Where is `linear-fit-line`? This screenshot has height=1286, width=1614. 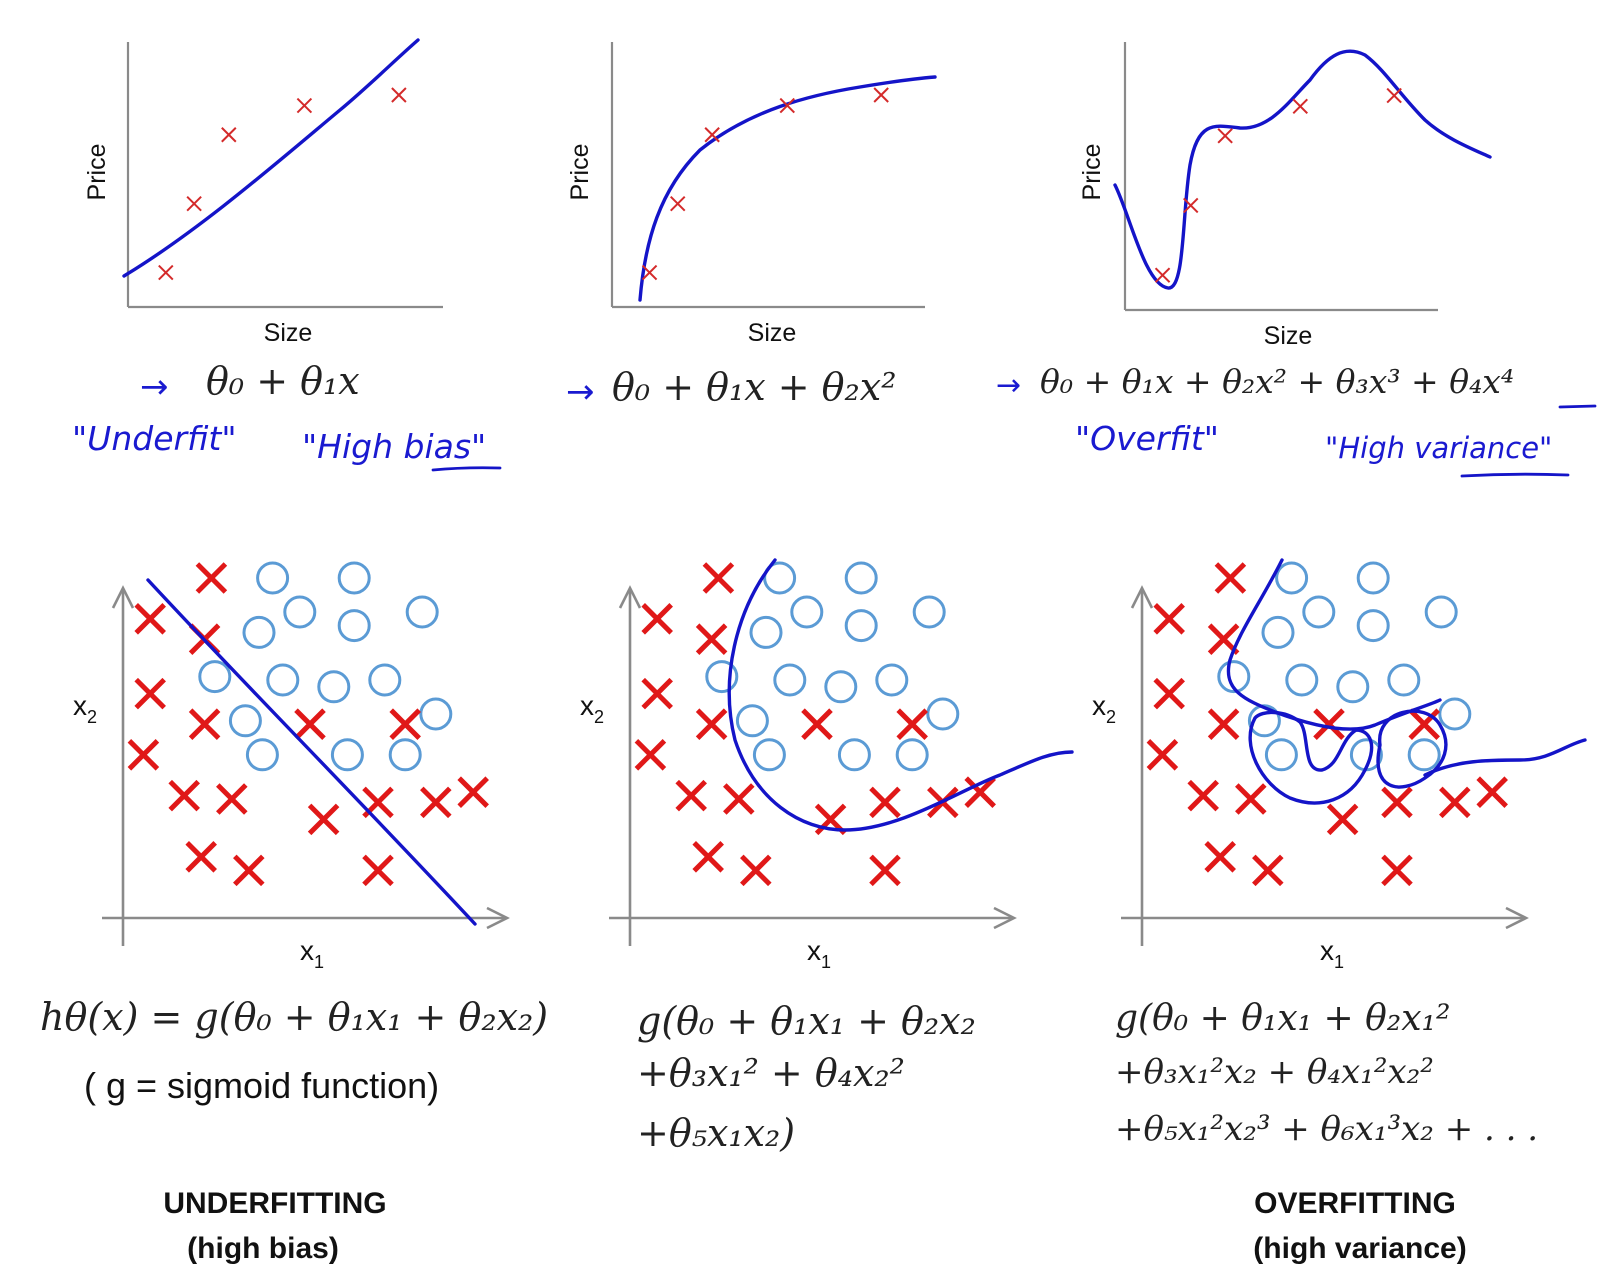 linear-fit-line is located at coordinates (271, 158).